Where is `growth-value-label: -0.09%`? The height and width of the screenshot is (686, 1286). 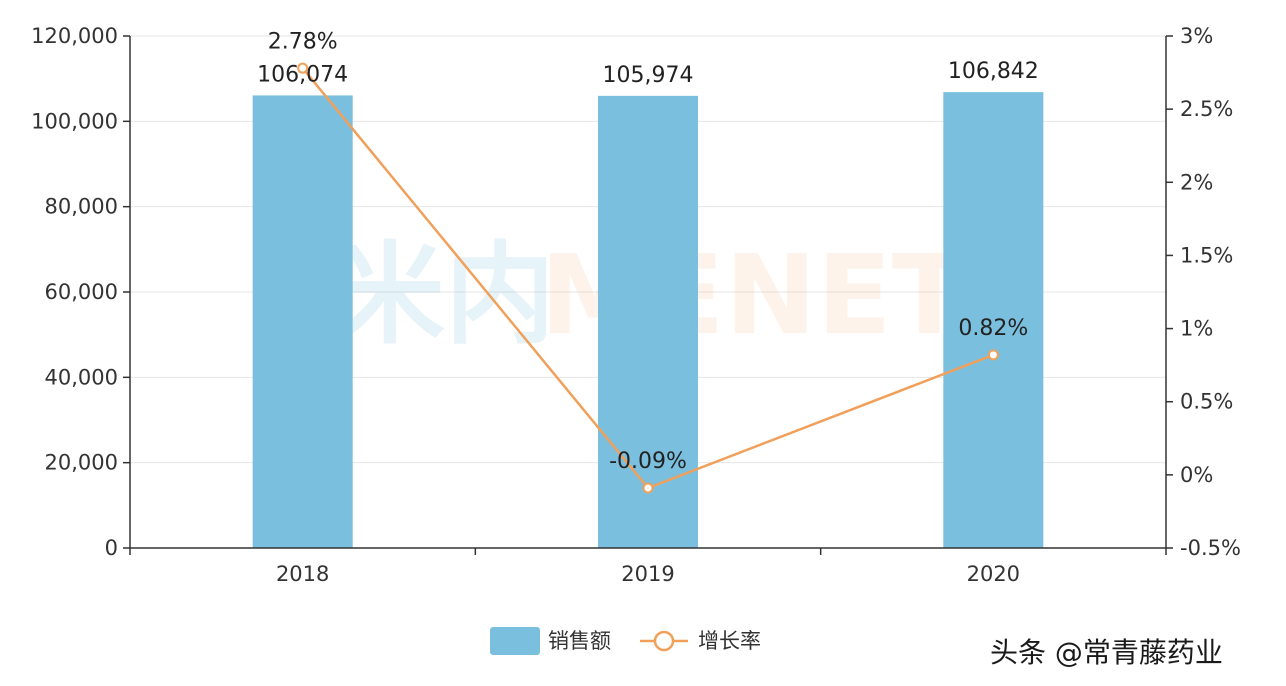 growth-value-label: -0.09% is located at coordinates (648, 461).